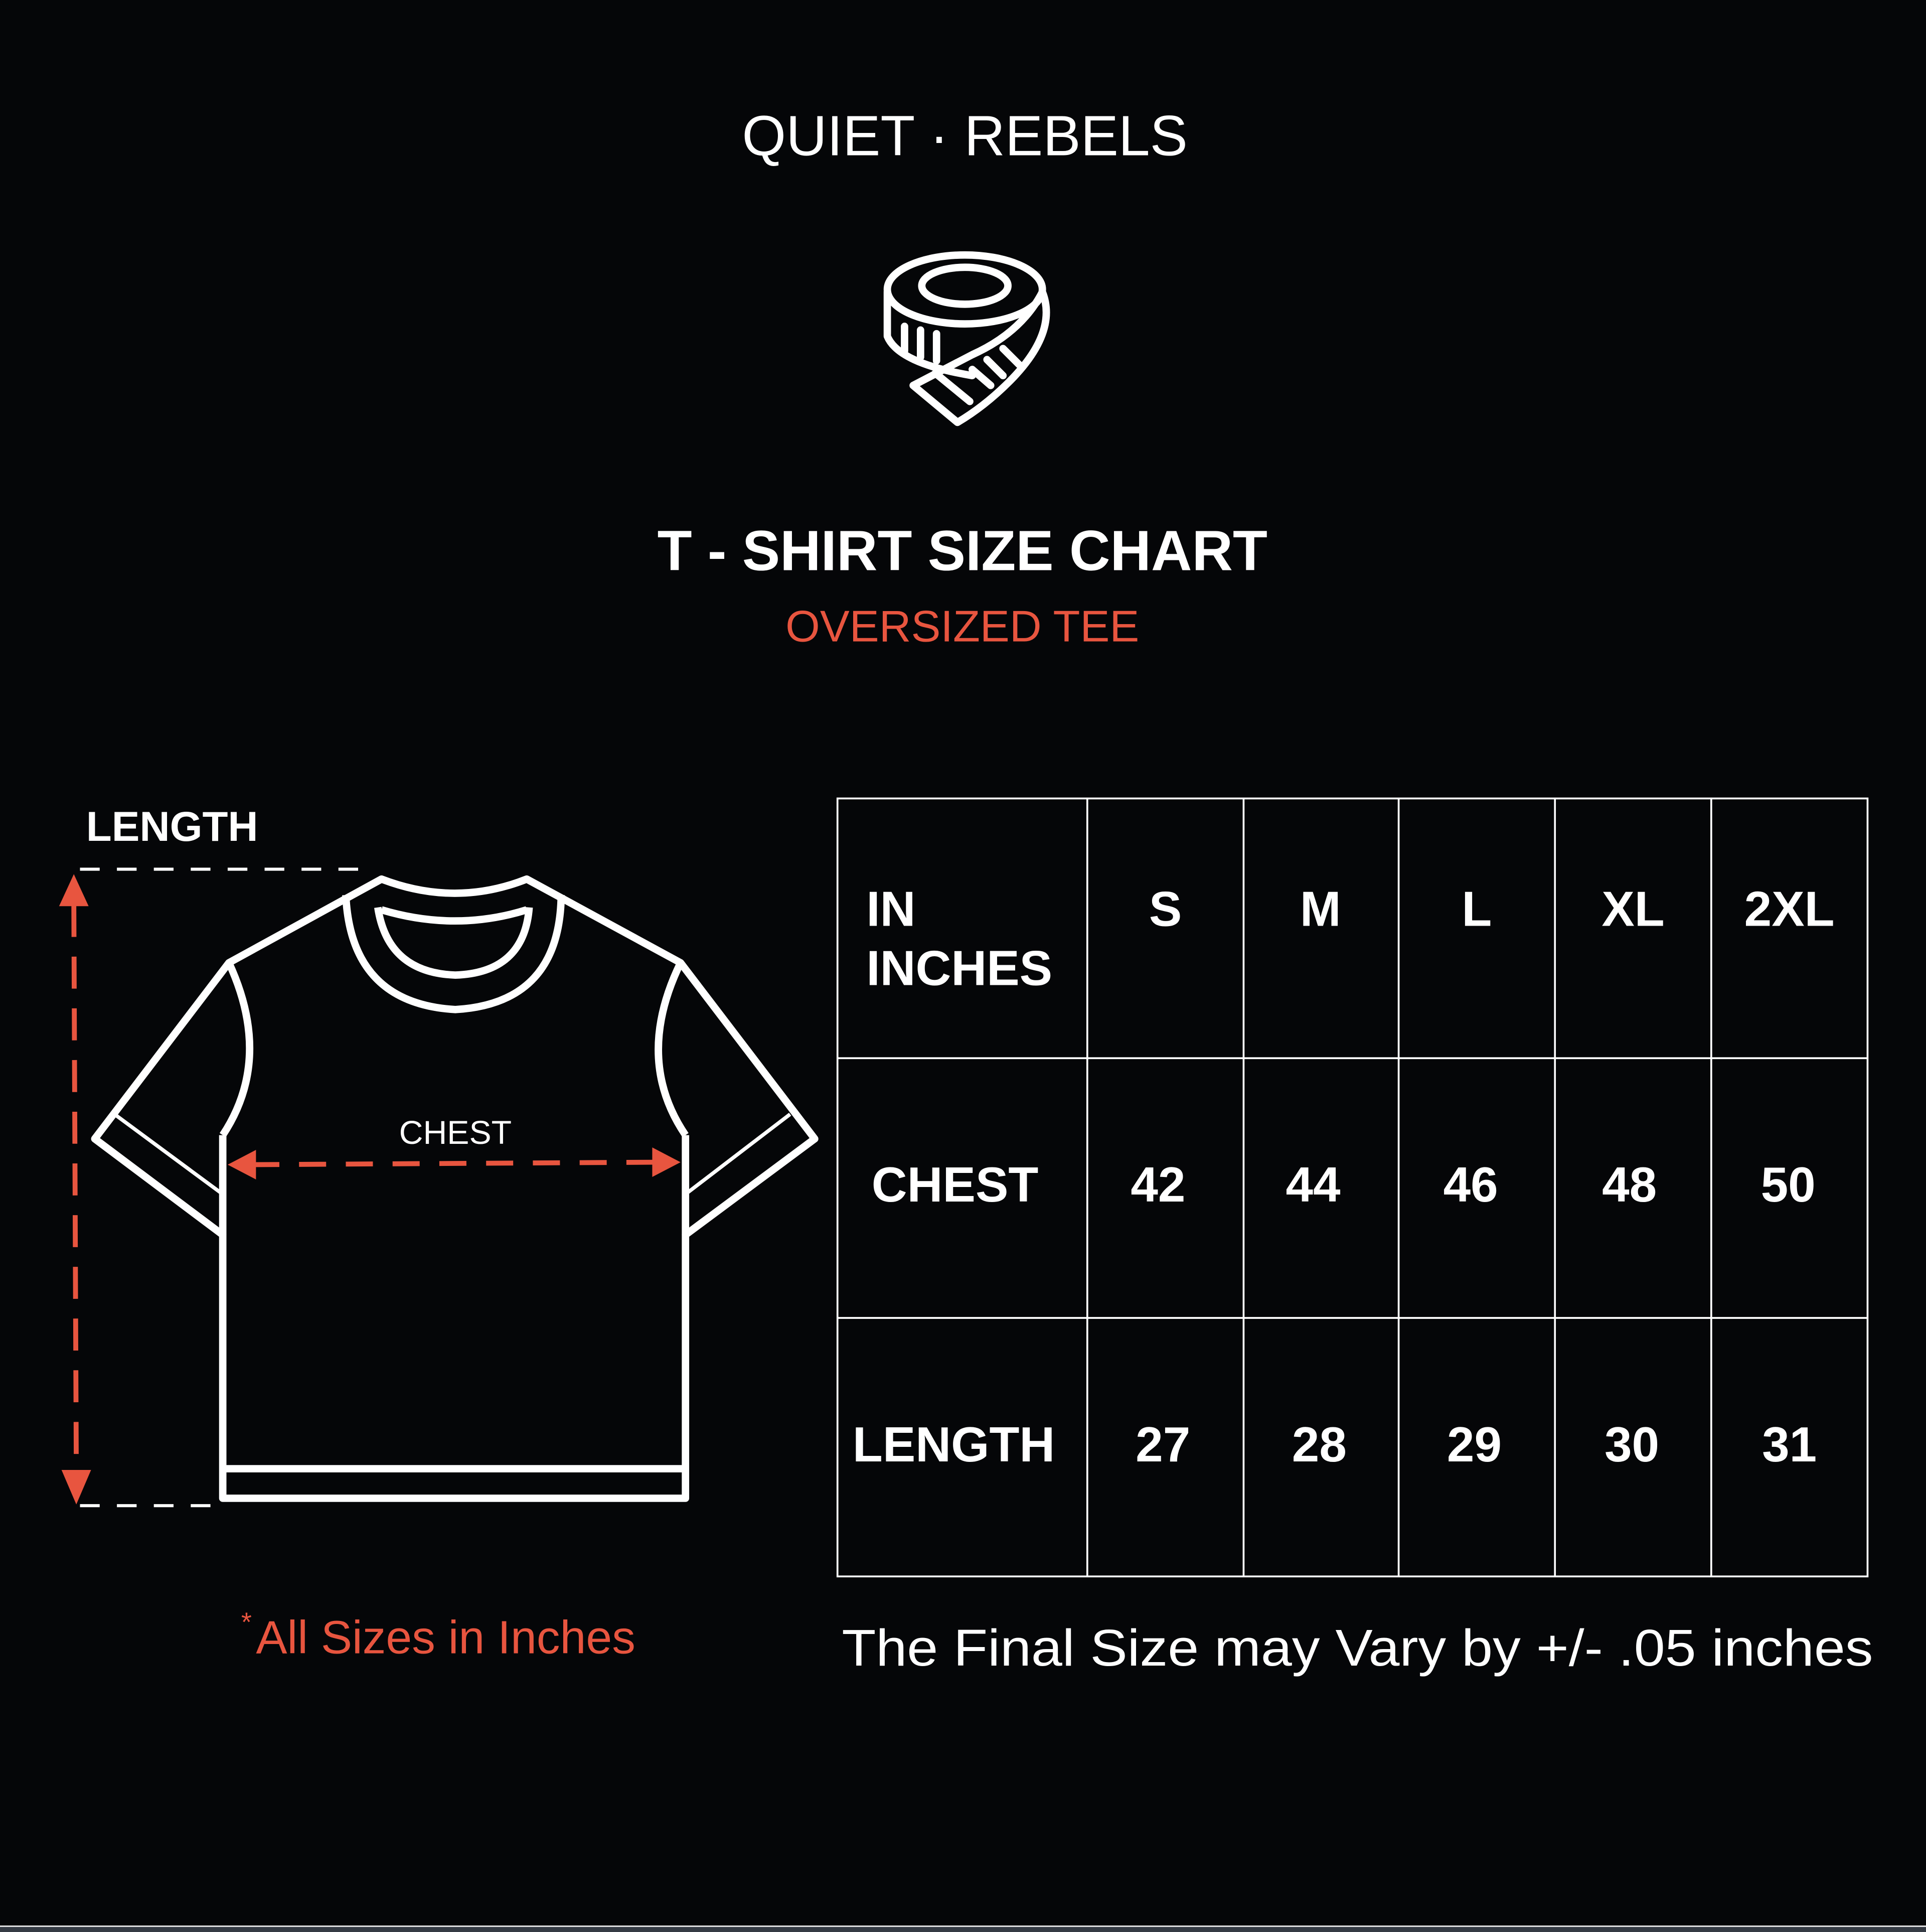  I want to click on table-header-unit-line1: IN, so click(890, 908).